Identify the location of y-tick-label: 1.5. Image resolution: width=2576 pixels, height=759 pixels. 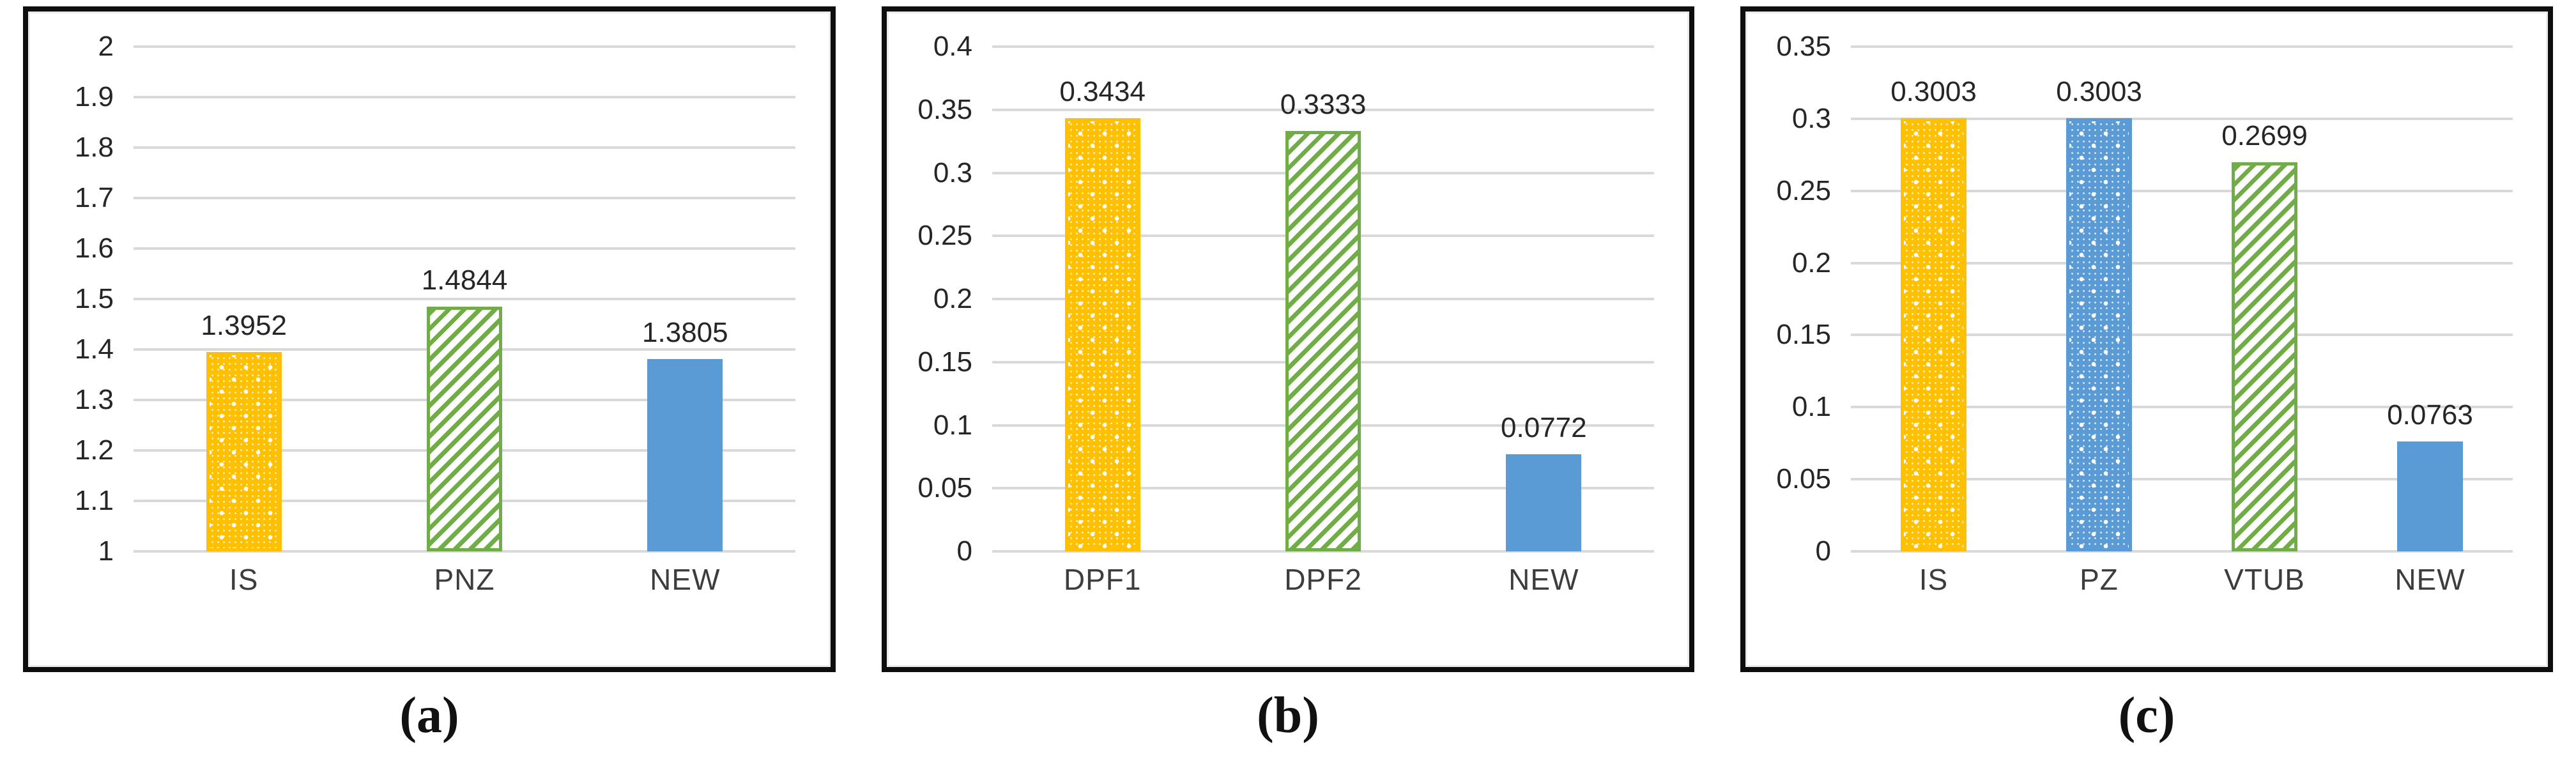
(94, 298).